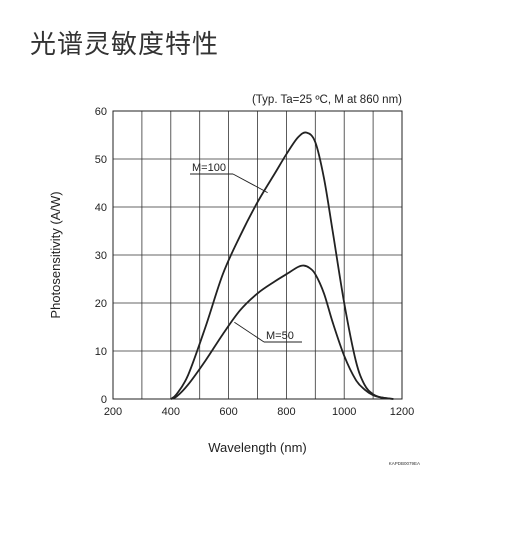 The height and width of the screenshot is (546, 517). I want to click on y-tick-label: 10, so click(101, 352).